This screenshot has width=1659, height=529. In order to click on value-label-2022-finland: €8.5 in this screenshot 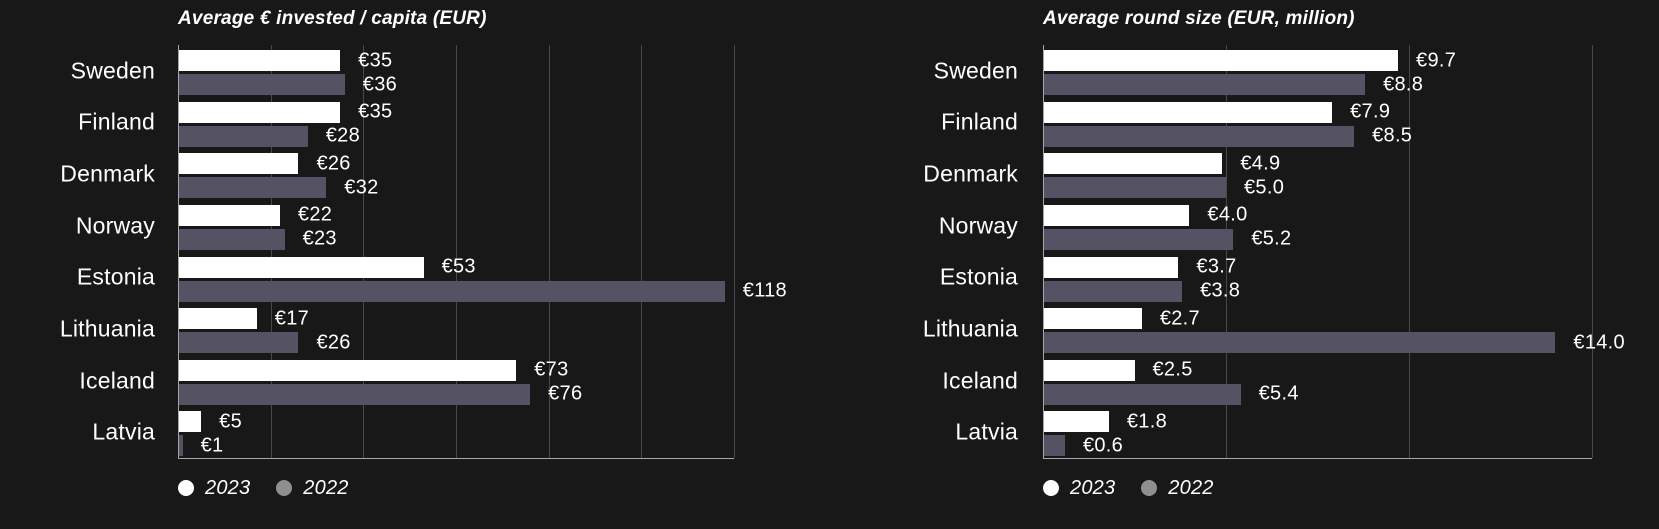, I will do `click(1392, 135)`.